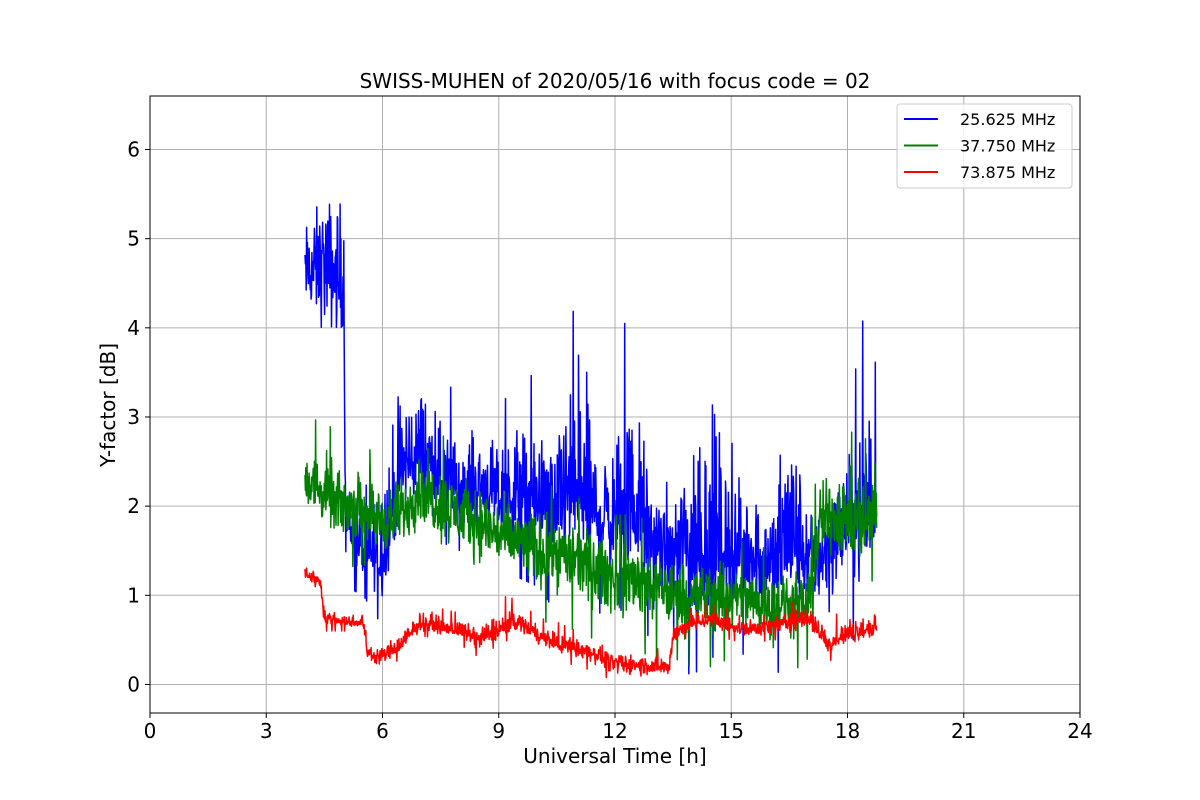 This screenshot has width=1200, height=800. I want to click on x-tick-label: 15, so click(731, 731).